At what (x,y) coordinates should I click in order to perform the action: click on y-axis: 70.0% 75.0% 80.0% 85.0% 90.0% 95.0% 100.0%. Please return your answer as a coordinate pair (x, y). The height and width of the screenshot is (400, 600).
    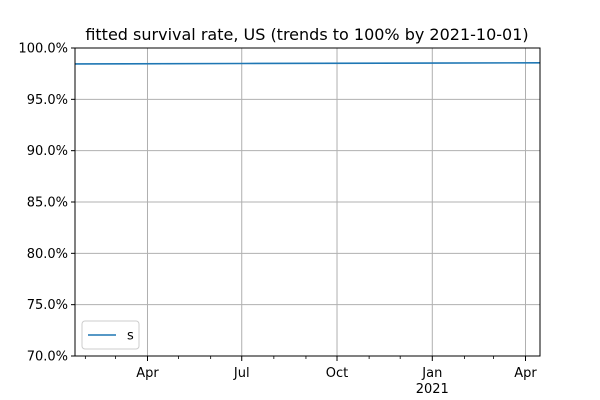
    Looking at the image, I should click on (46, 203).